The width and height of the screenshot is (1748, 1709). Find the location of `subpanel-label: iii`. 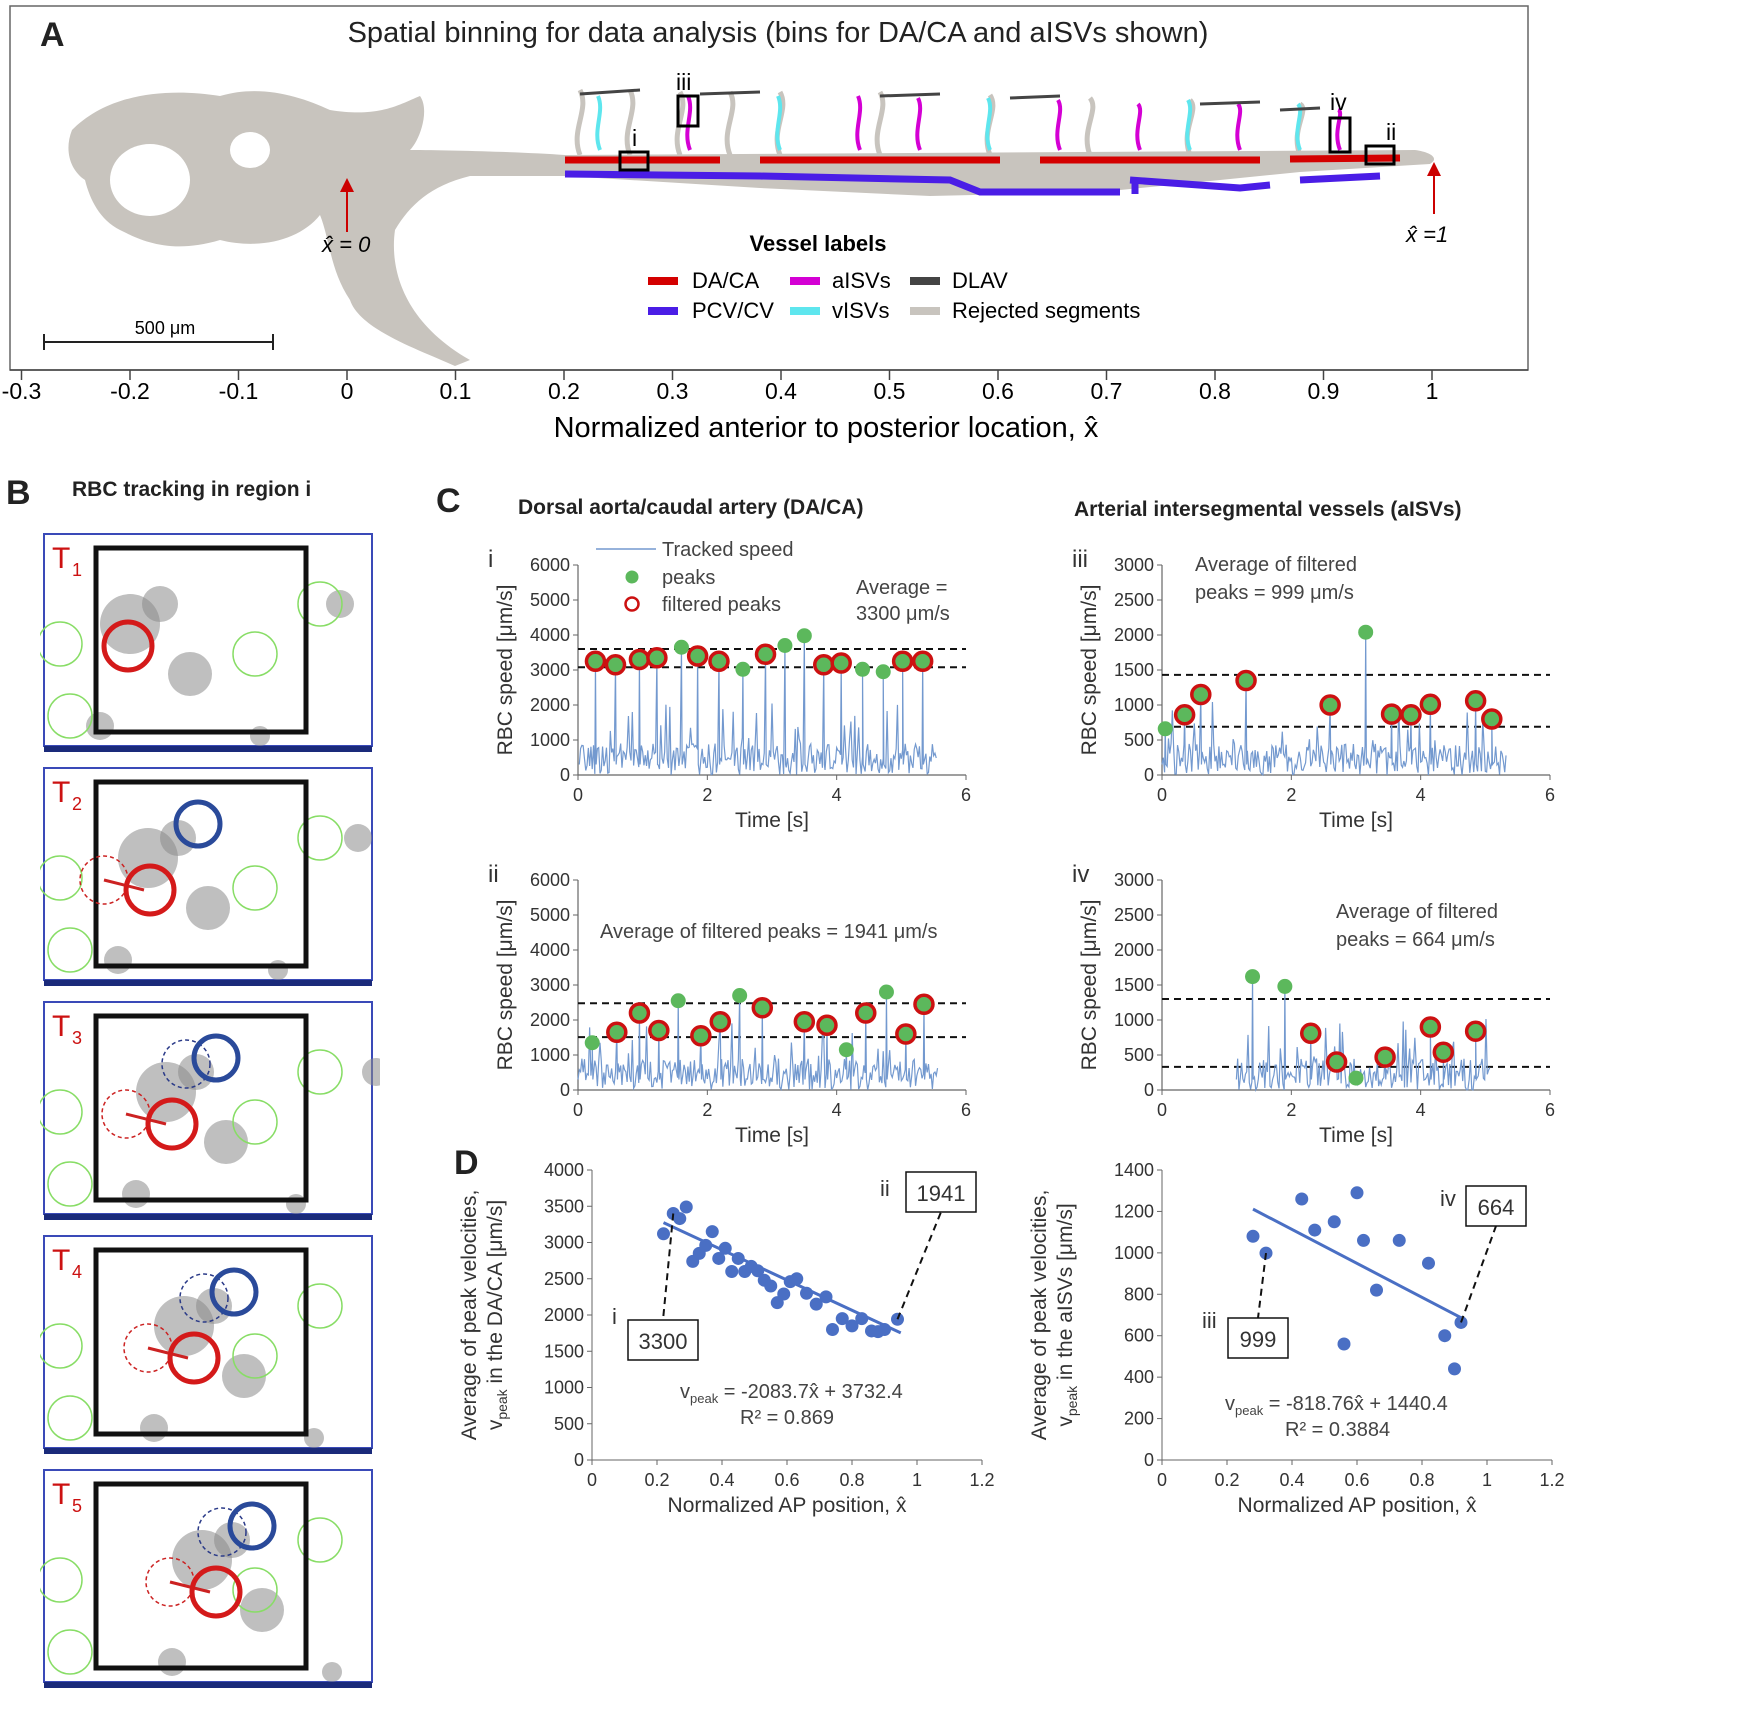

subpanel-label: iii is located at coordinates (1080, 559).